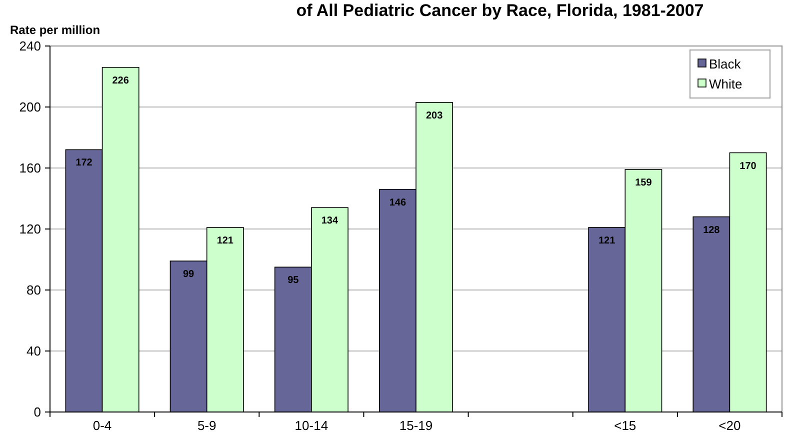 The width and height of the screenshot is (791, 447). I want to click on y-tick-label: 120, so click(30, 229).